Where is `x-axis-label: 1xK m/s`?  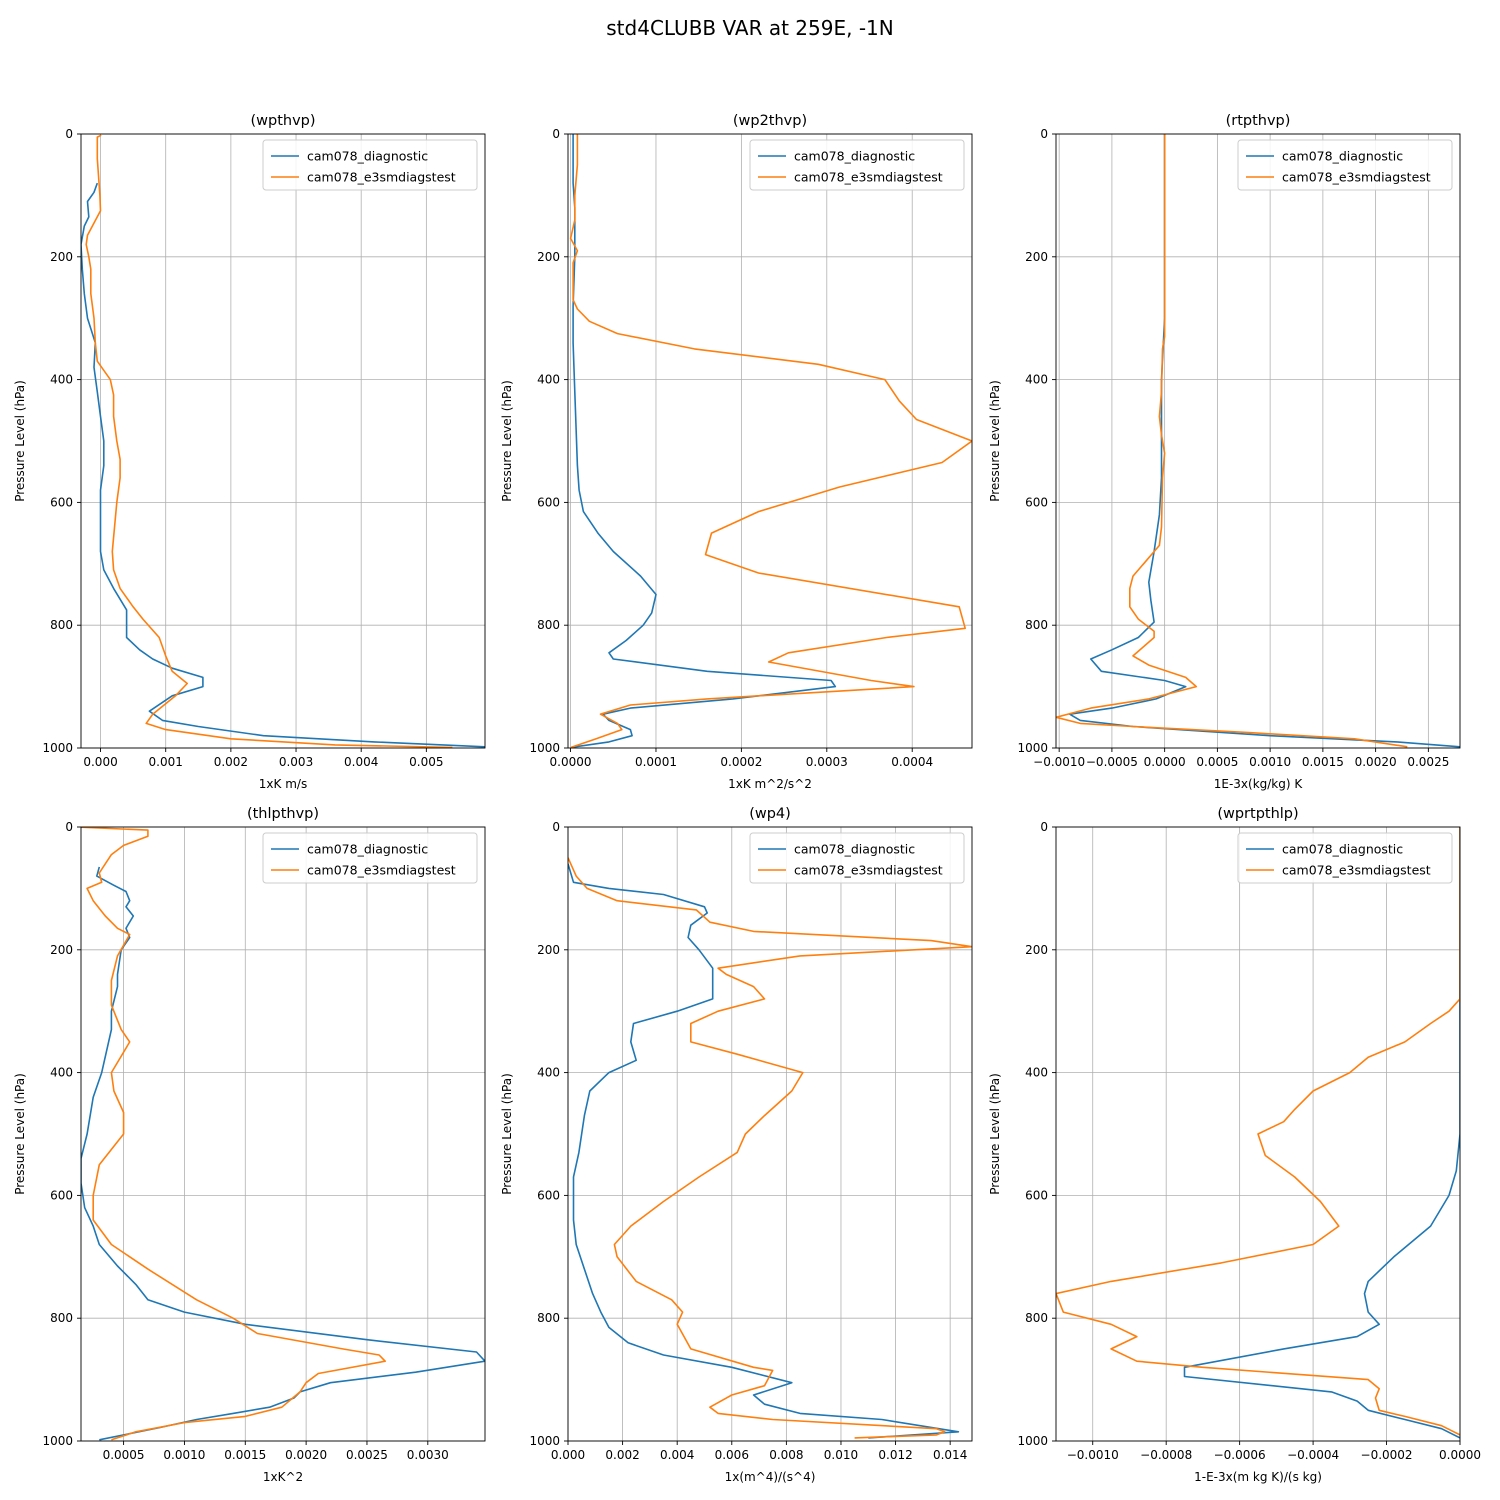
x-axis-label: 1xK m/s is located at coordinates (283, 784).